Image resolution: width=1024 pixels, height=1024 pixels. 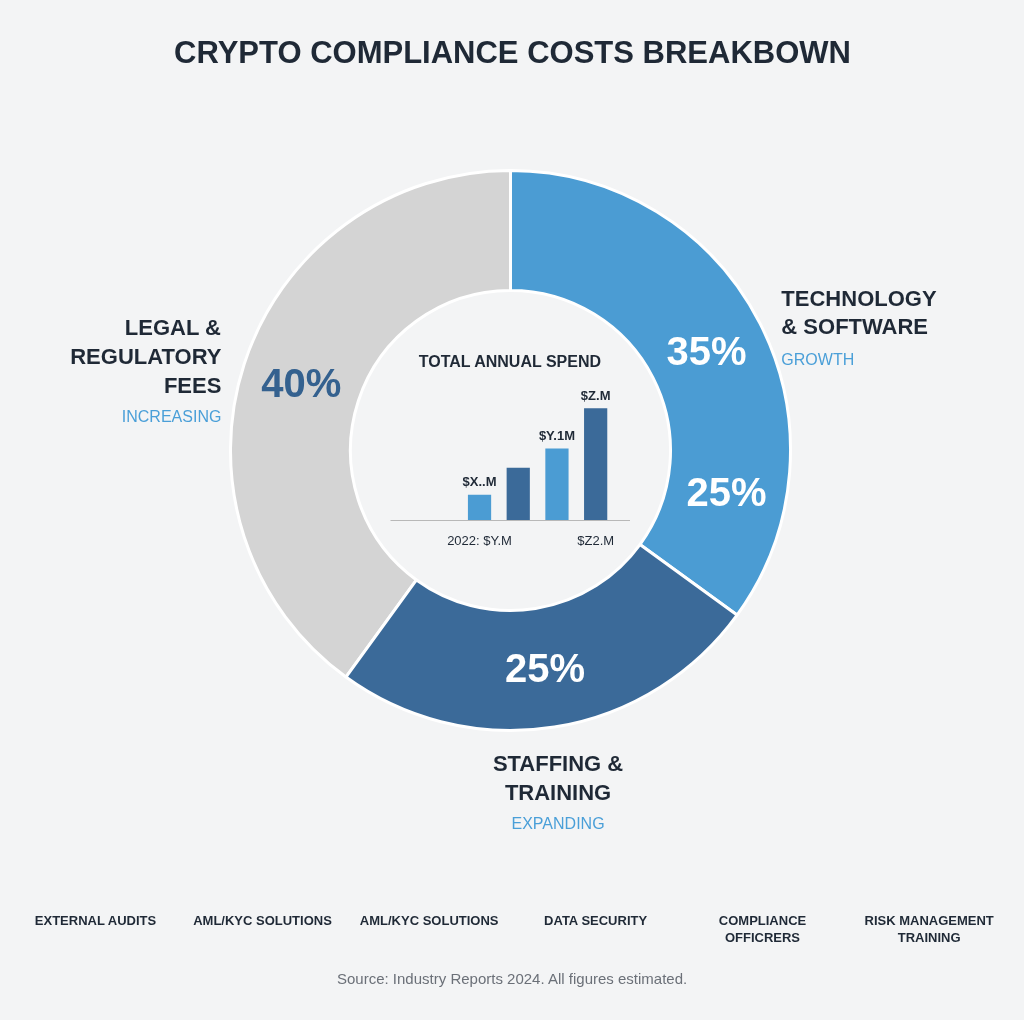 I want to click on chart-title: CRYPTO COMPLIANCE COSTS BREAKBOWN, so click(x=512, y=52).